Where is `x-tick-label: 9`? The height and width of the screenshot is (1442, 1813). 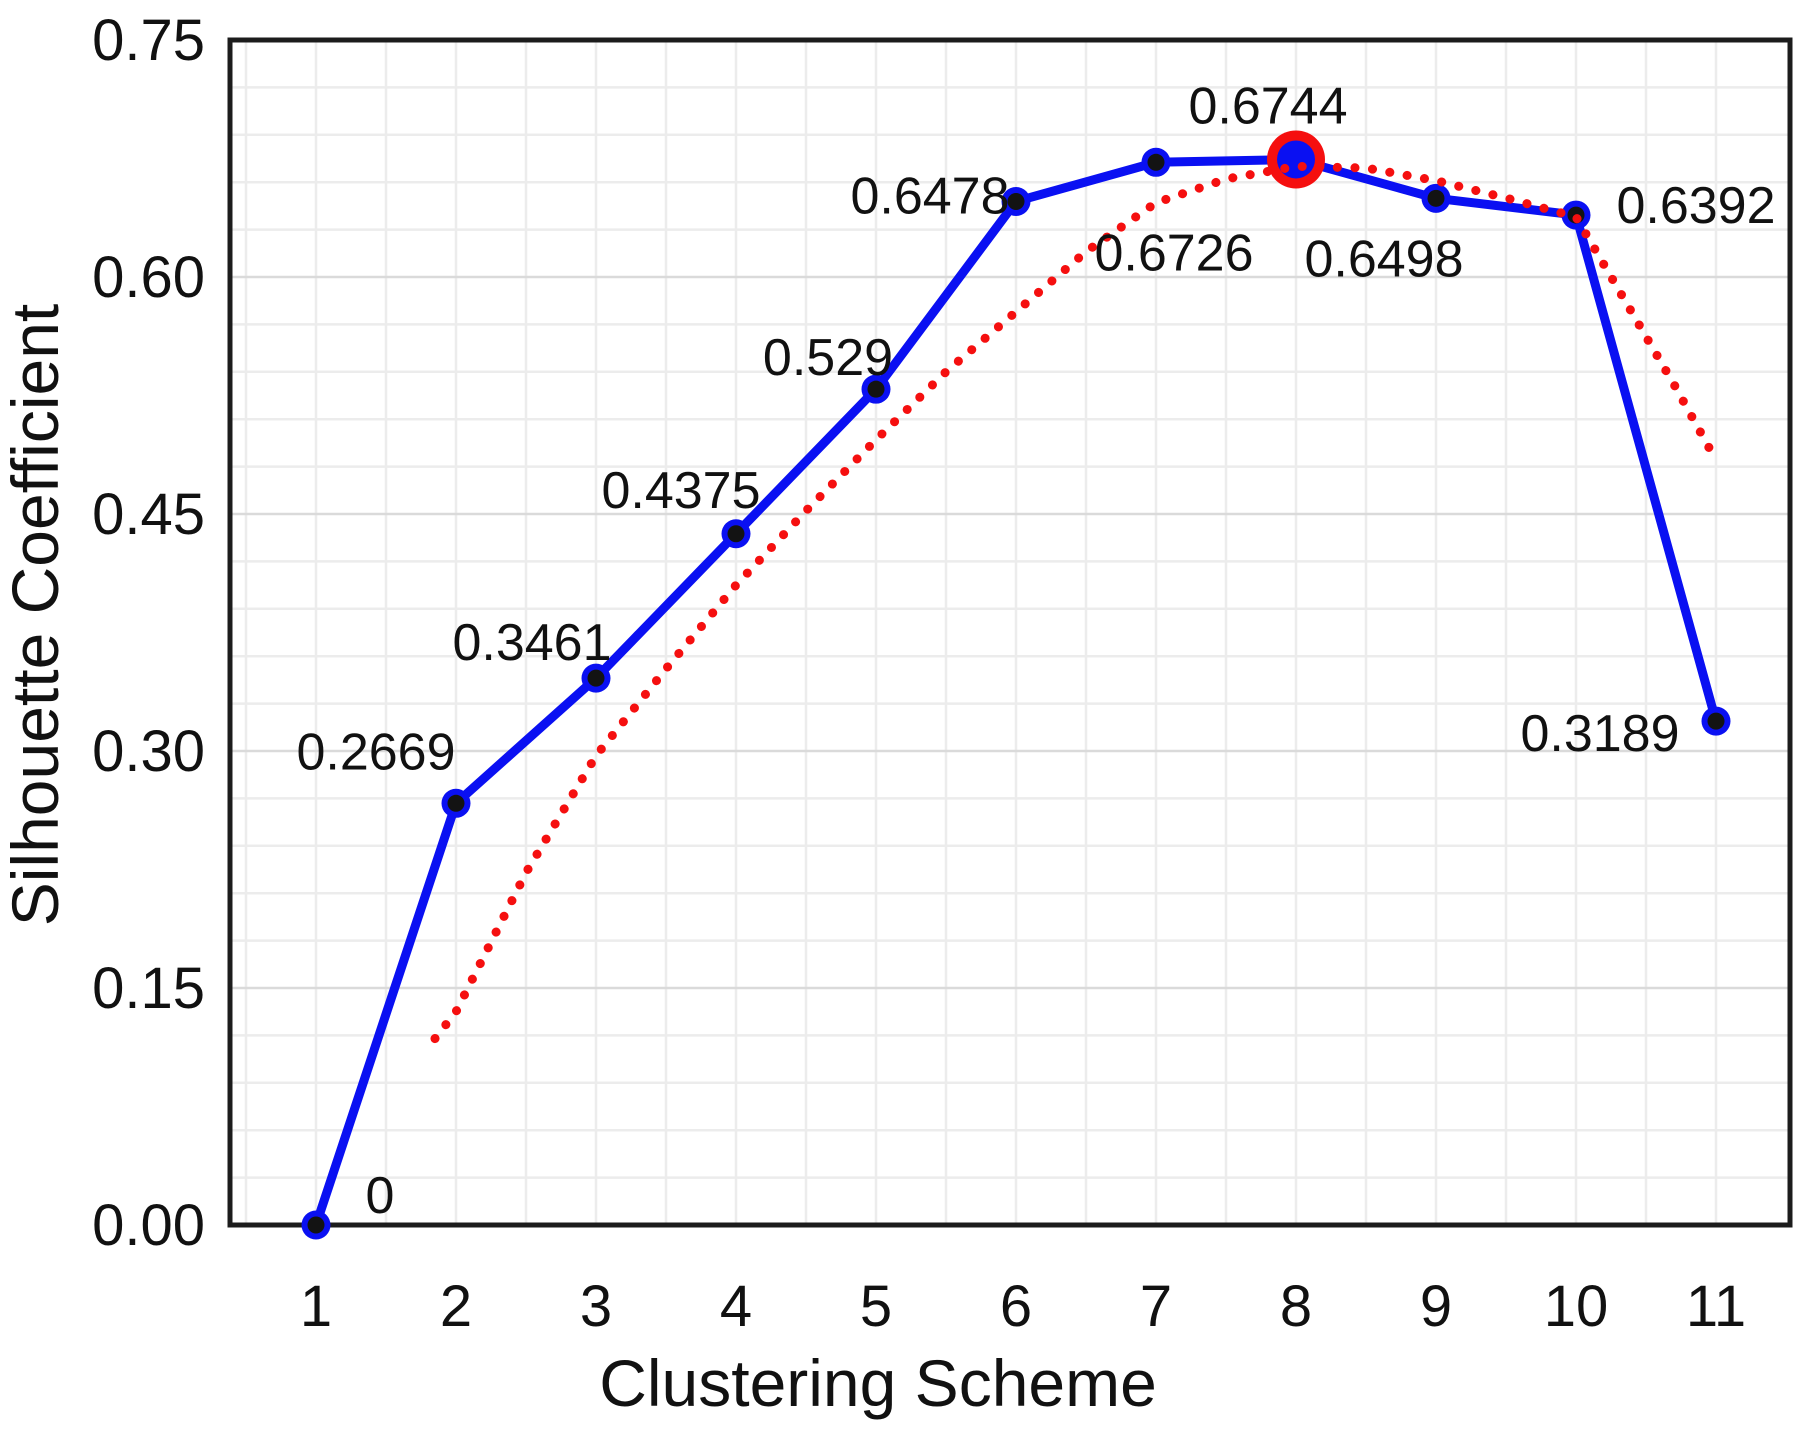
x-tick-label: 9 is located at coordinates (1436, 1306).